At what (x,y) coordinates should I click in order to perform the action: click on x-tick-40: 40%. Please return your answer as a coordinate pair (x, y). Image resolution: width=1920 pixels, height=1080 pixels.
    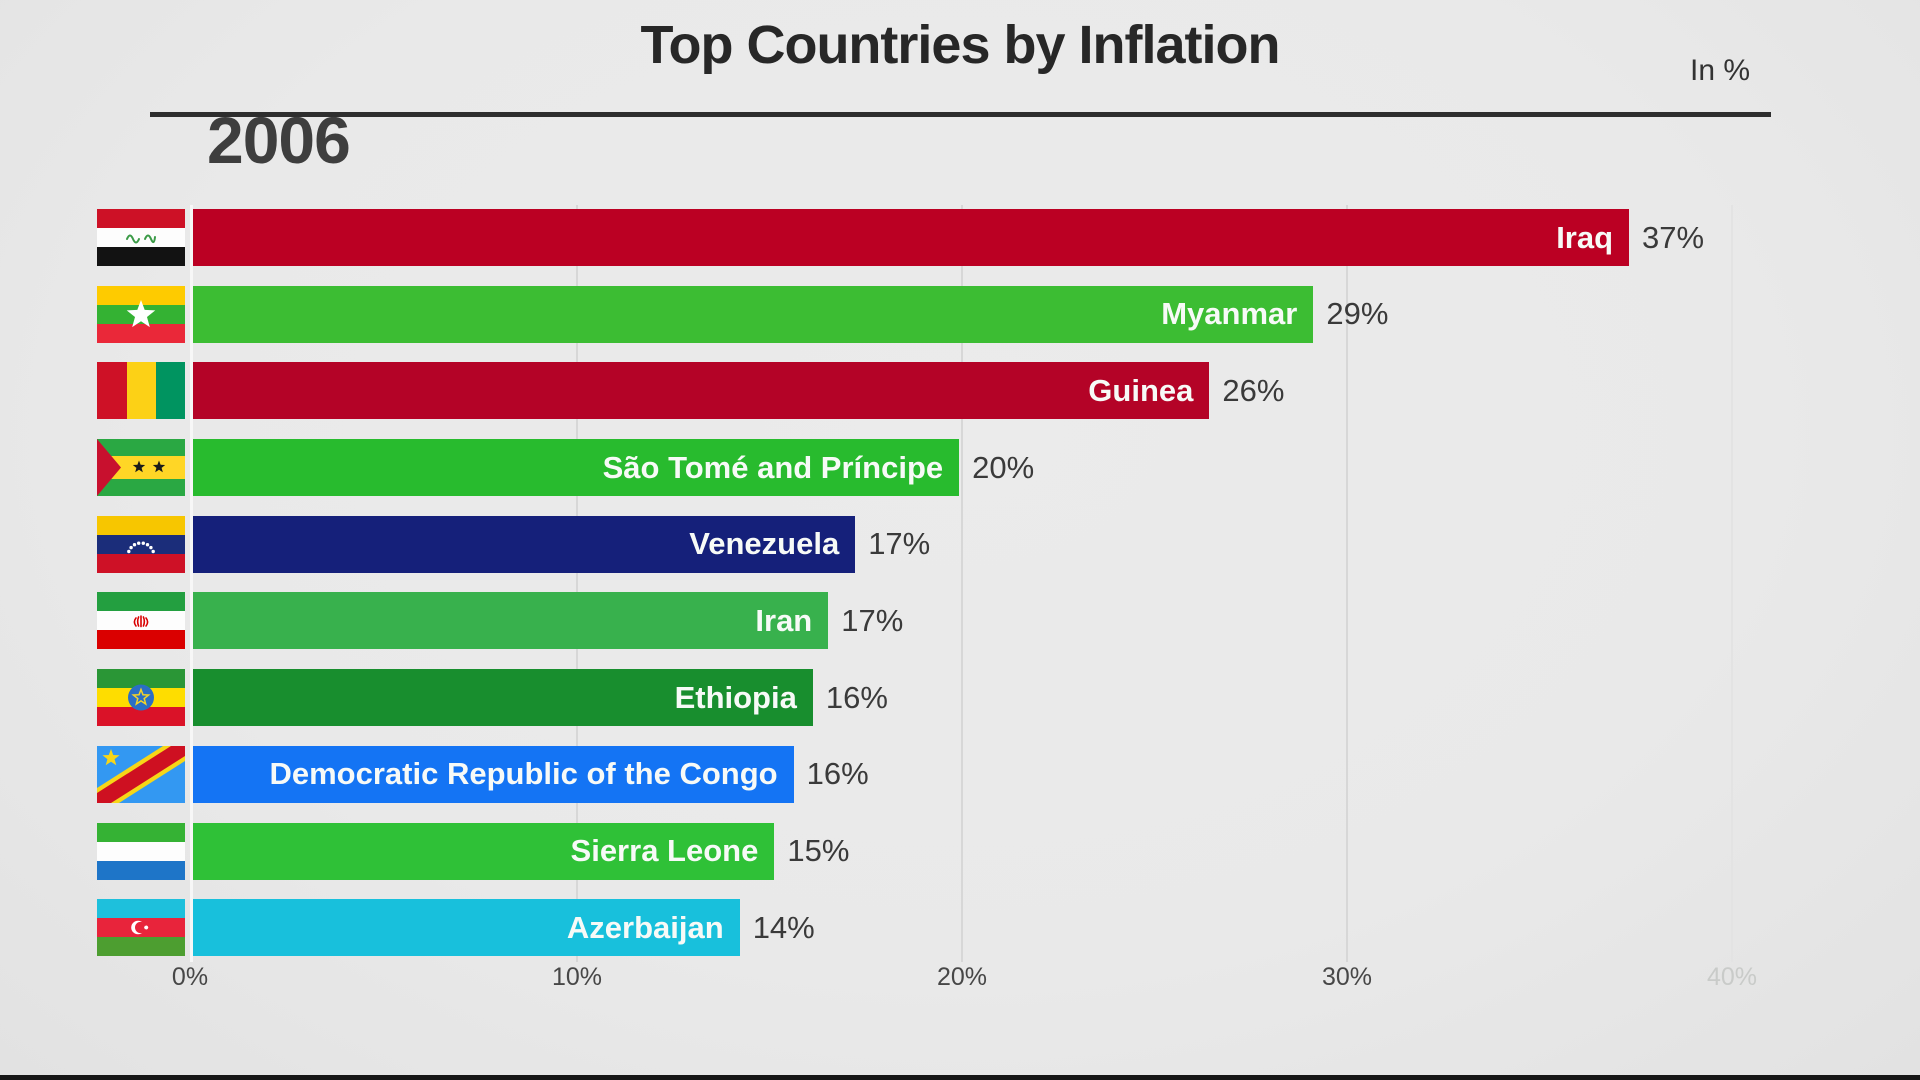
    Looking at the image, I should click on (1732, 977).